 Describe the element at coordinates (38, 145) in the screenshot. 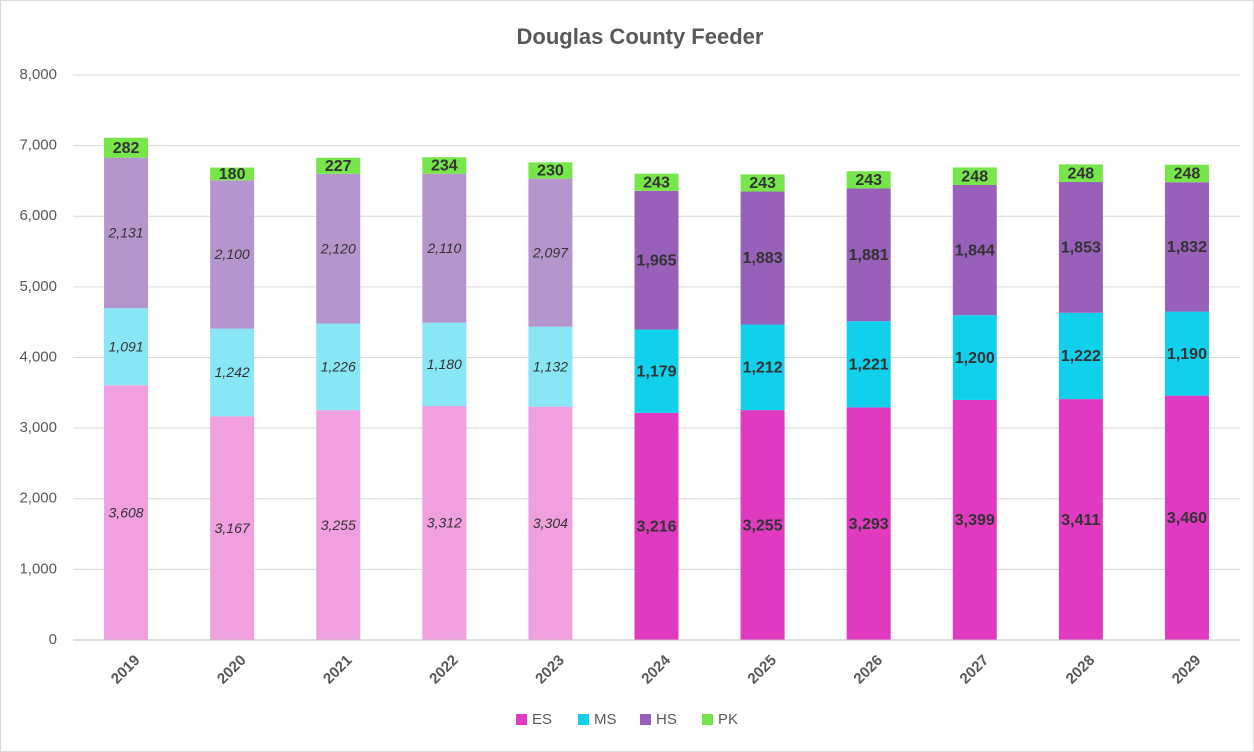

I see `y-tick-label: 7,000` at that location.